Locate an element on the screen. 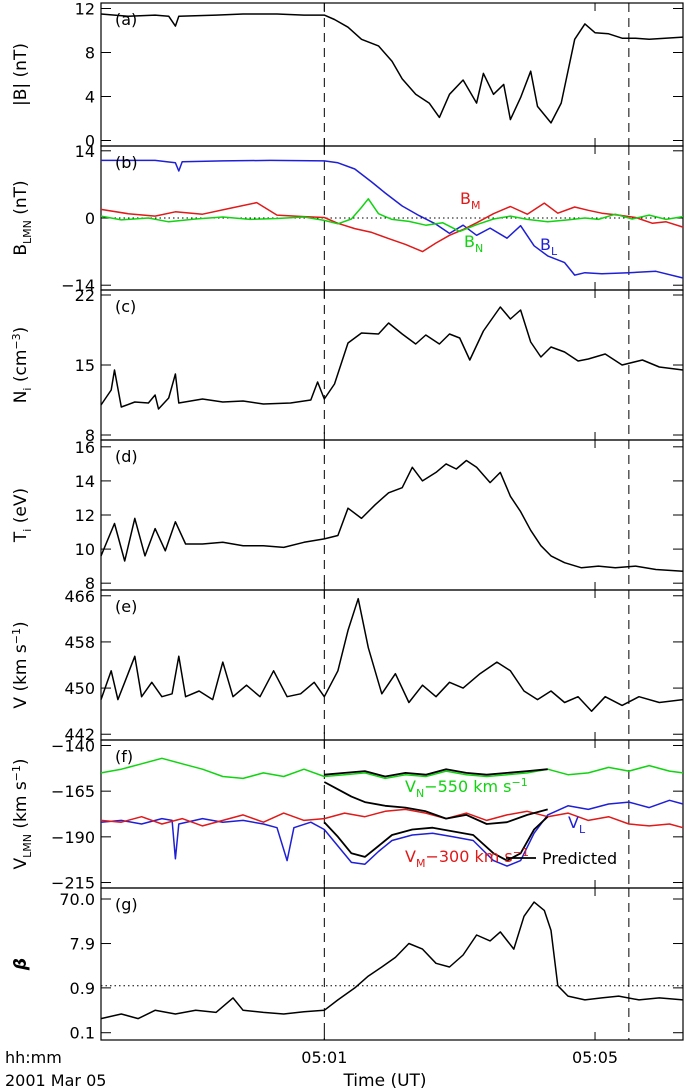  y-axis-label: BLMN (nT) is located at coordinates (22, 217).